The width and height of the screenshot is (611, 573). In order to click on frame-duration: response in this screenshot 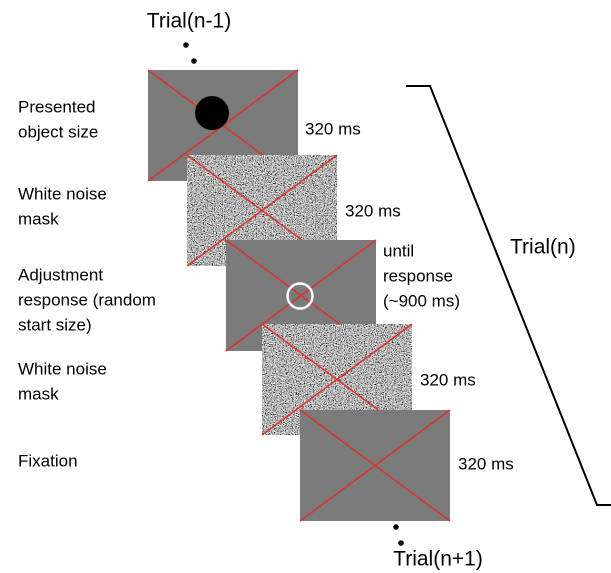, I will do `click(418, 275)`.